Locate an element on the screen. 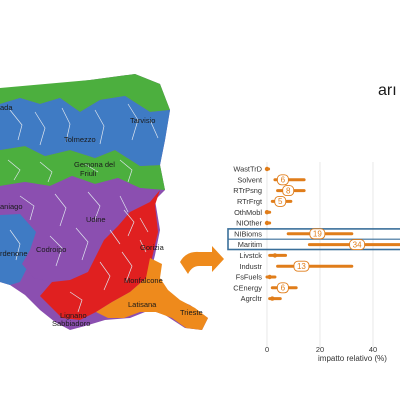 The width and height of the screenshot is (400, 400). map-zone-purple is located at coordinates (80, 229).